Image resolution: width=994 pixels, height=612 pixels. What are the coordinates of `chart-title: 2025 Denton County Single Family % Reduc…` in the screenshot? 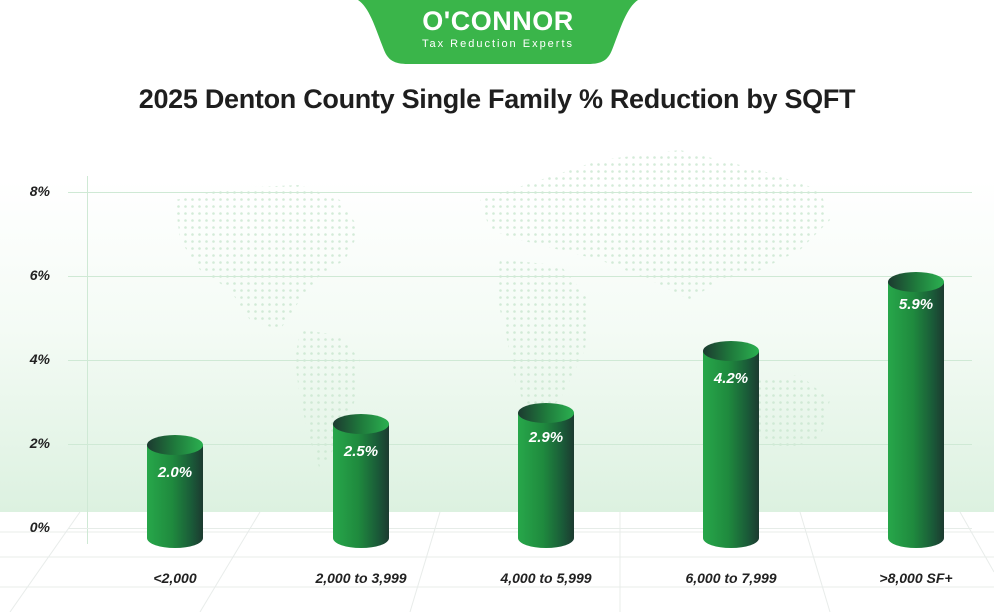 It's located at (497, 99).